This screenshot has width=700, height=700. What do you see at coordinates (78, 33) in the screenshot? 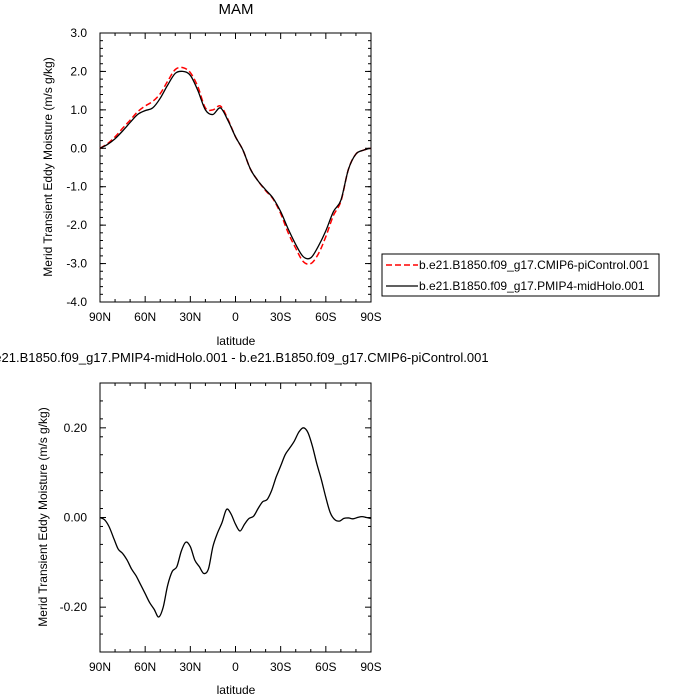
I see `y-tick-label: 3.0` at bounding box center [78, 33].